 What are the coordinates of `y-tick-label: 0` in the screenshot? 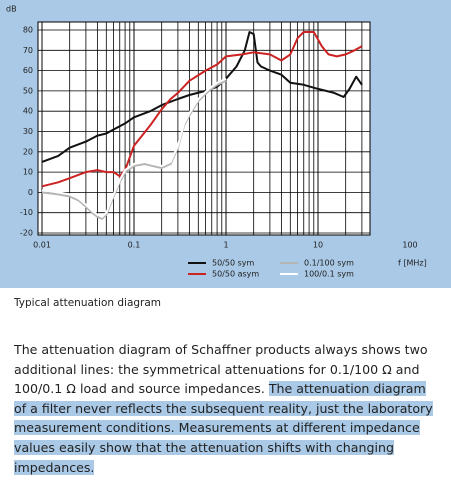 It's located at (30, 192).